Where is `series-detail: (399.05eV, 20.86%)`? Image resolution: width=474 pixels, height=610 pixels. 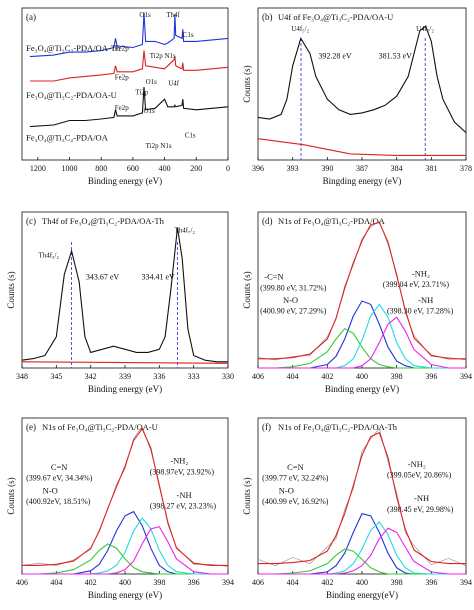 series-detail: (399.05eV, 20.86%) is located at coordinates (419, 475).